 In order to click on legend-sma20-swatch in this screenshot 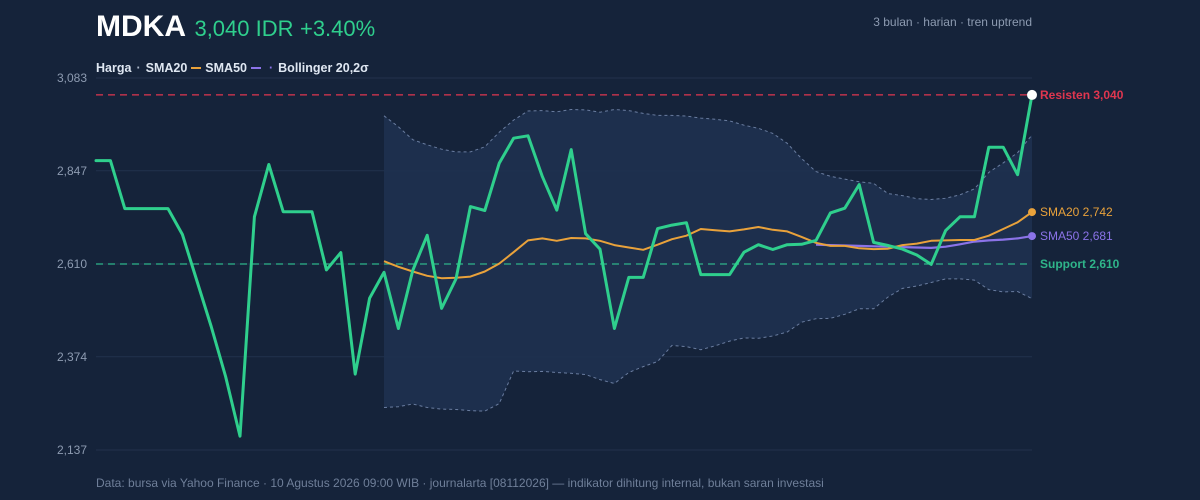, I will do `click(196, 68)`.